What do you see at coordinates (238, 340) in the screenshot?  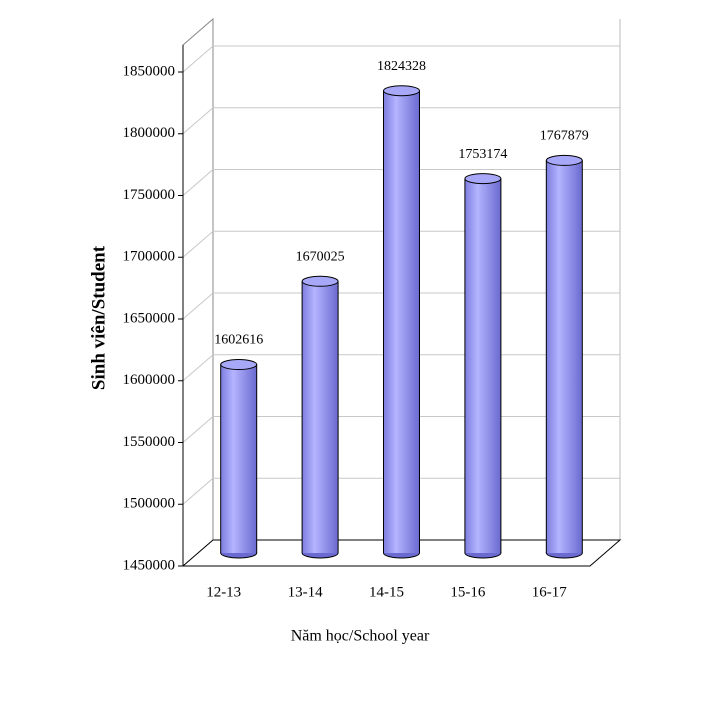 I see `value-label: 1602616` at bounding box center [238, 340].